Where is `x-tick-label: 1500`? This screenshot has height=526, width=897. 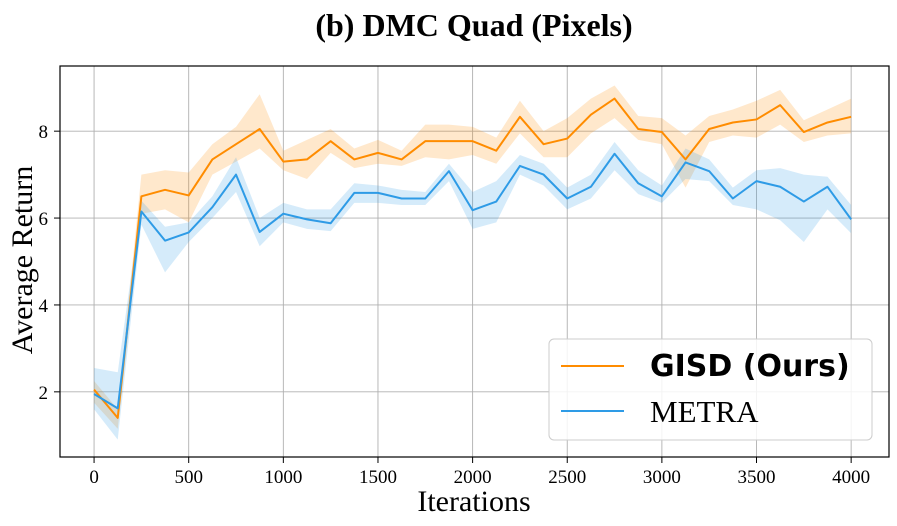
x-tick-label: 1500 is located at coordinates (378, 477).